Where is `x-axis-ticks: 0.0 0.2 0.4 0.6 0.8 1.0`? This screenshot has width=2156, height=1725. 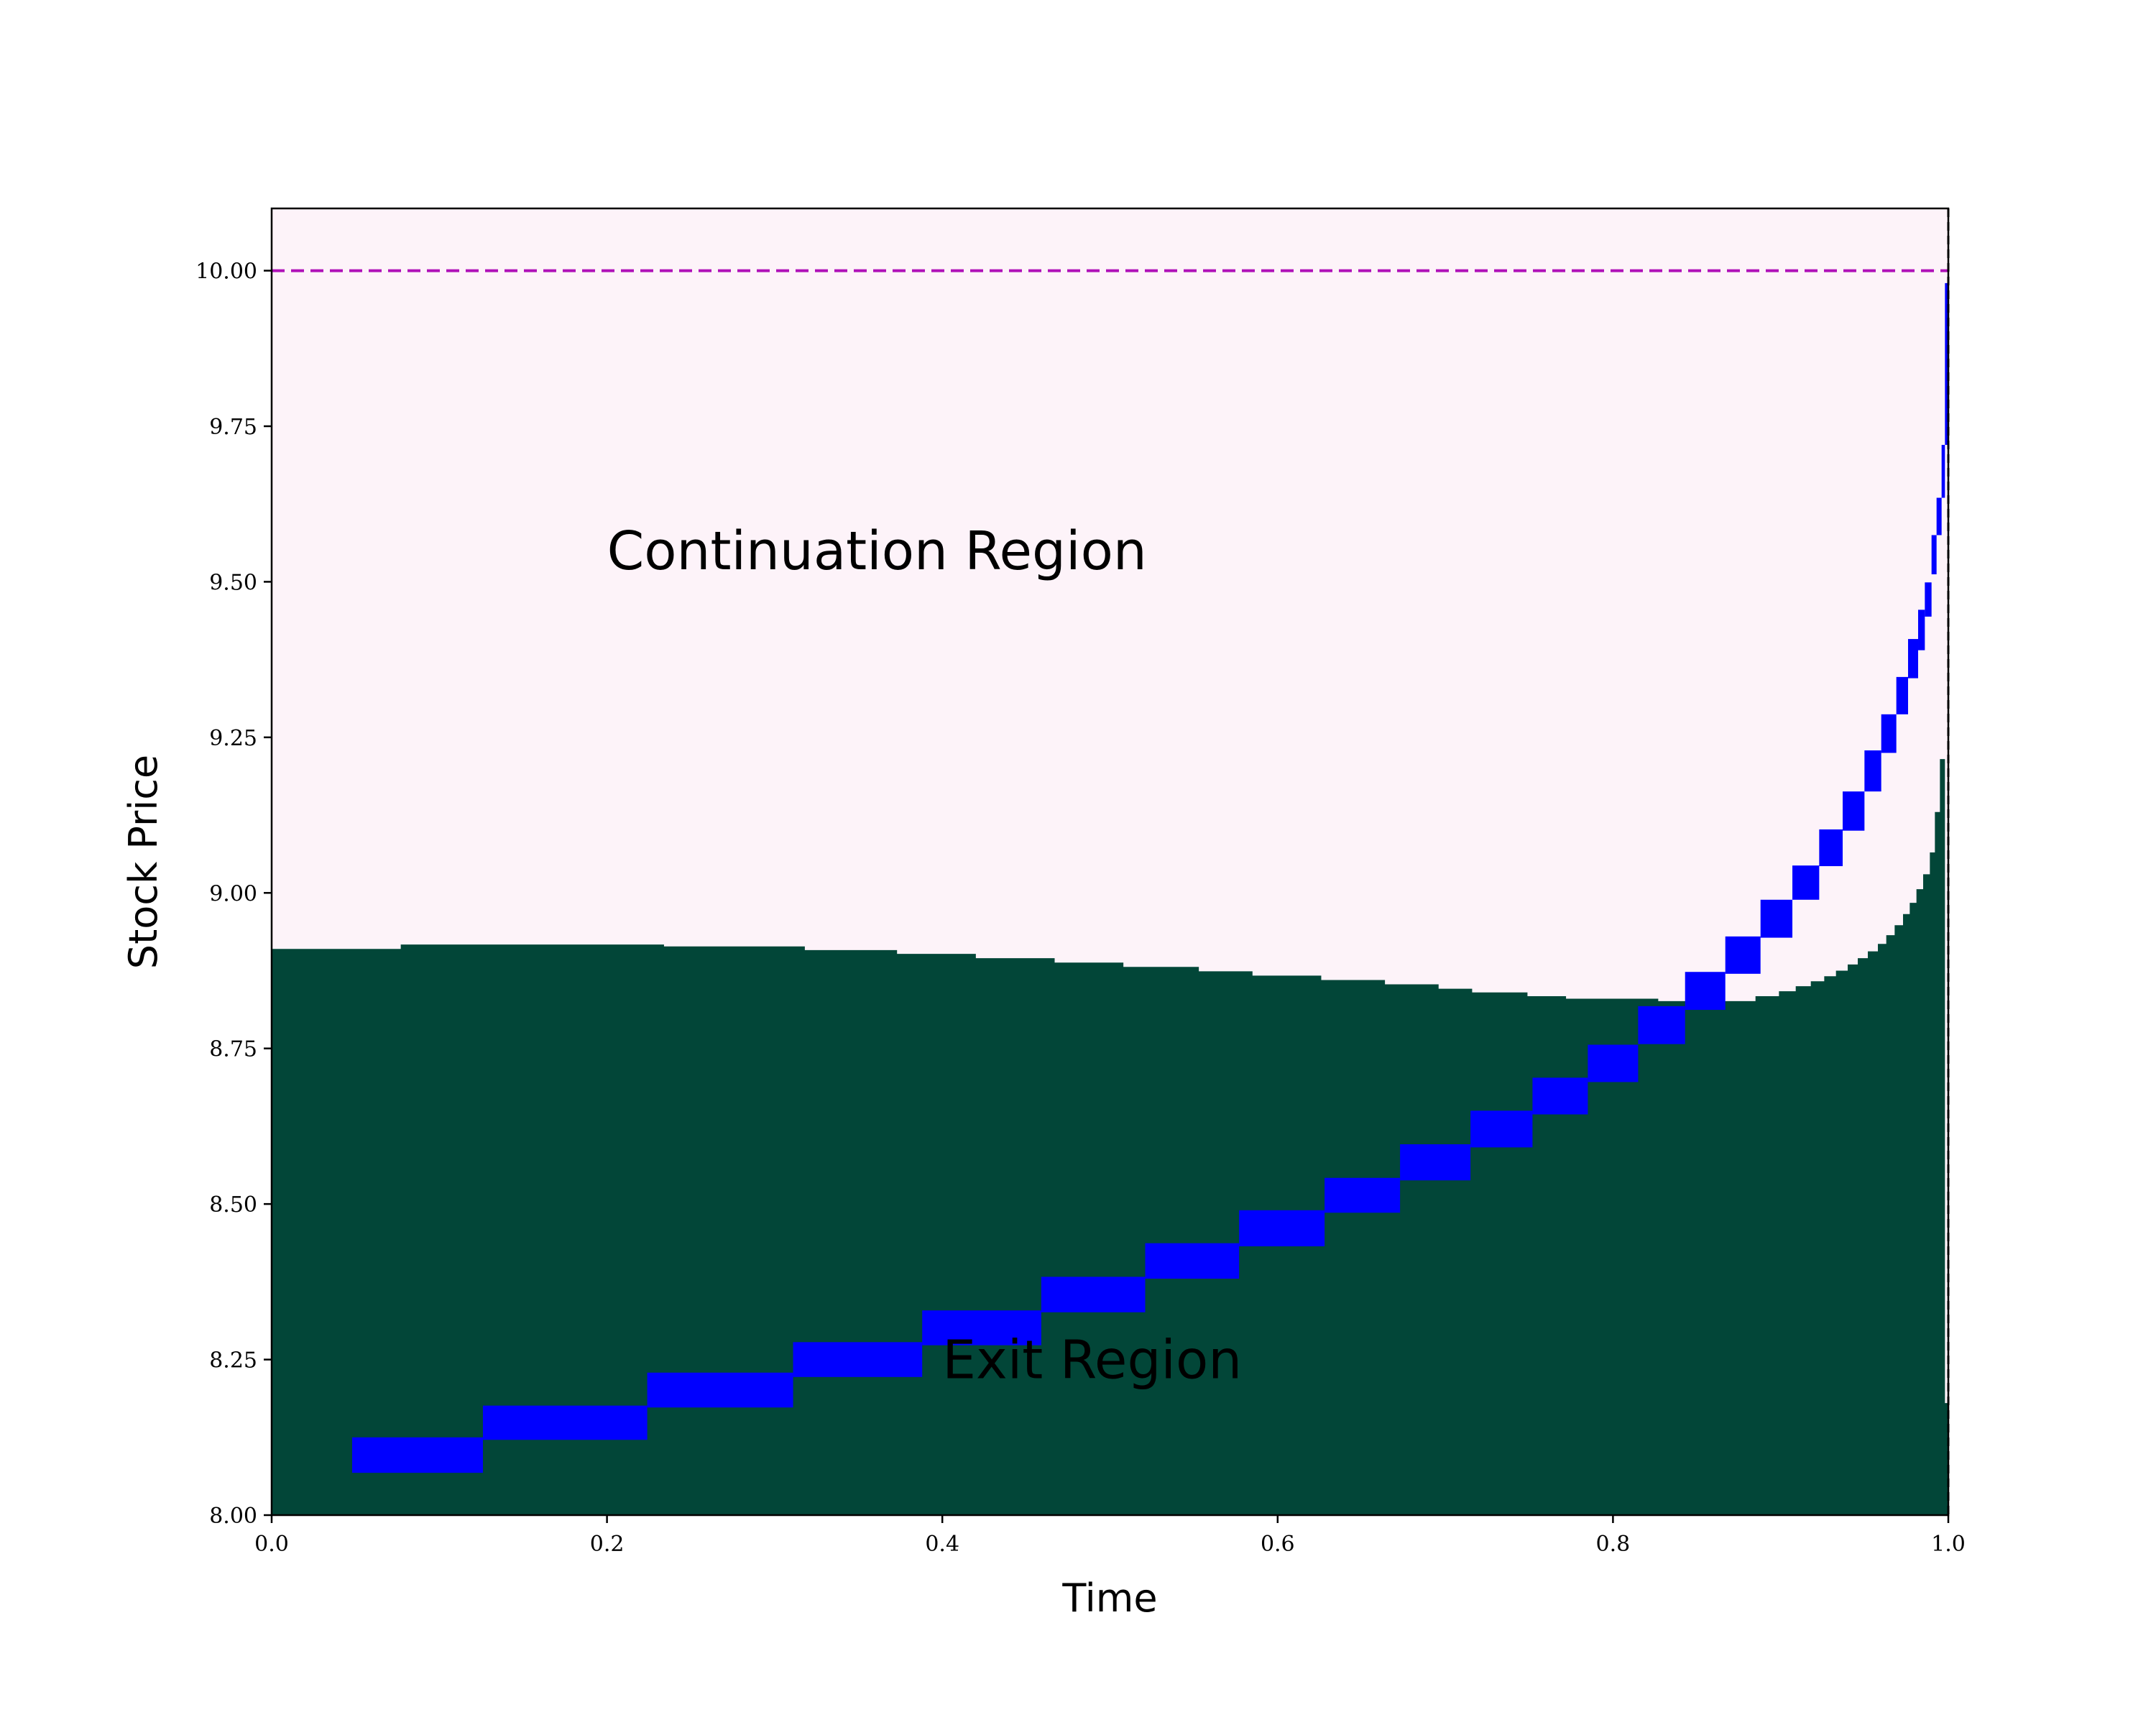 x-axis-ticks: 0.0 0.2 0.4 0.6 0.8 1.0 is located at coordinates (1110, 1536).